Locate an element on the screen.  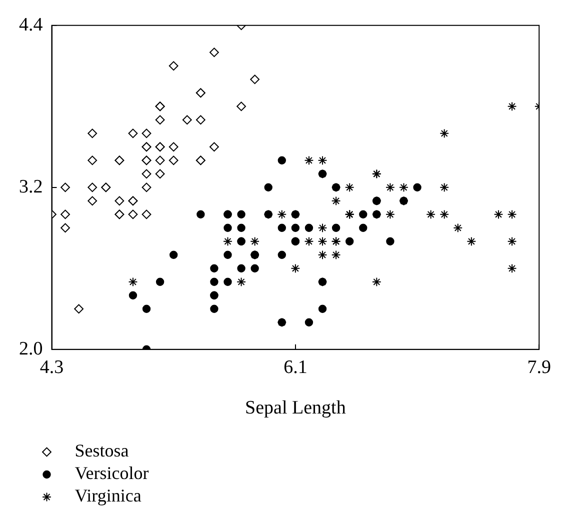
y-tick-label: 4.4 is located at coordinates (31, 25).